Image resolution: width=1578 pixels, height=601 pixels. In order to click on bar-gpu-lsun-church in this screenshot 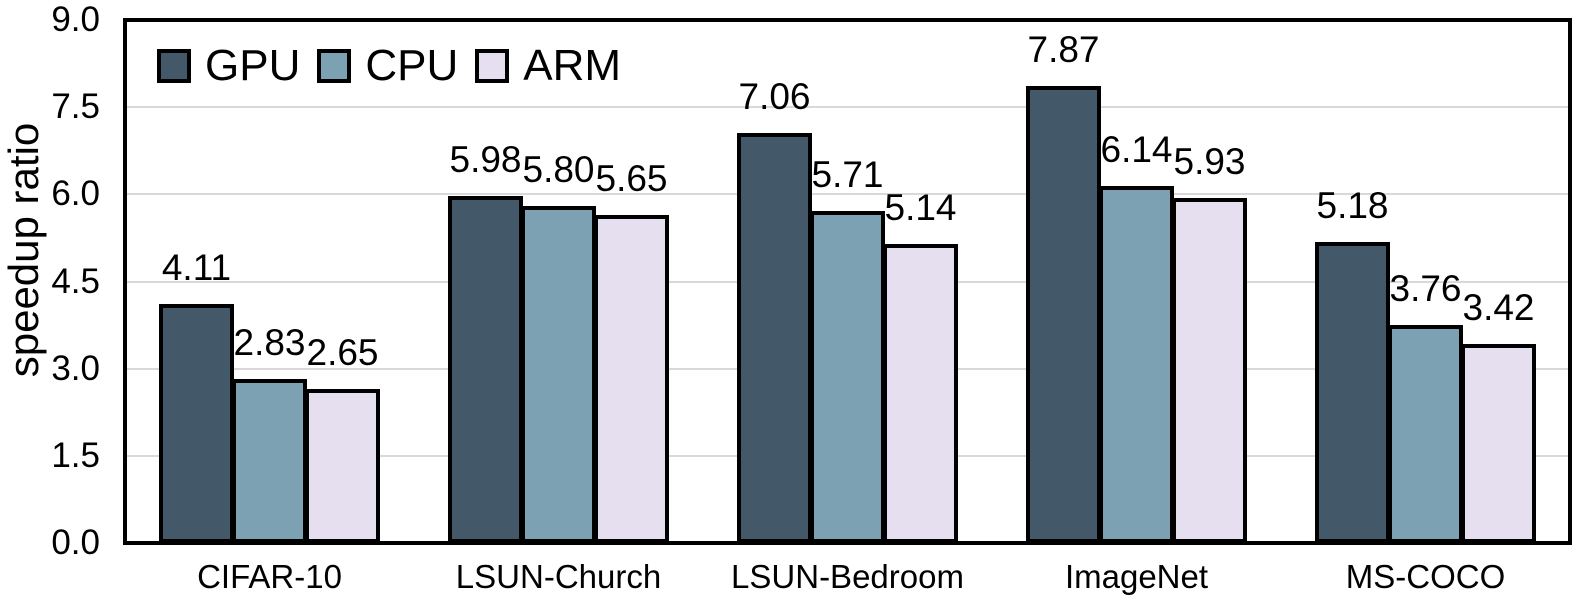, I will do `click(485, 369)`.